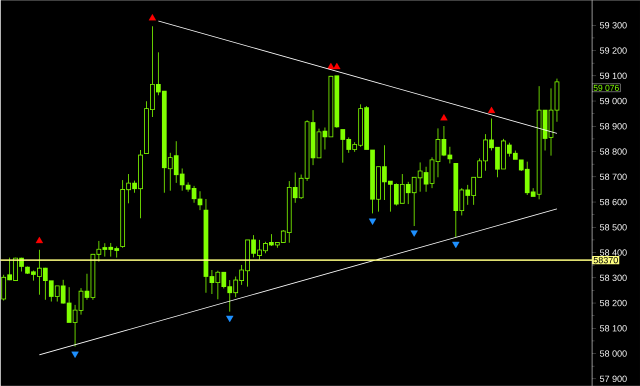 Image resolution: width=640 pixels, height=386 pixels. Describe the element at coordinates (613, 277) in the screenshot. I see `y-tick-label: 58 300` at that location.